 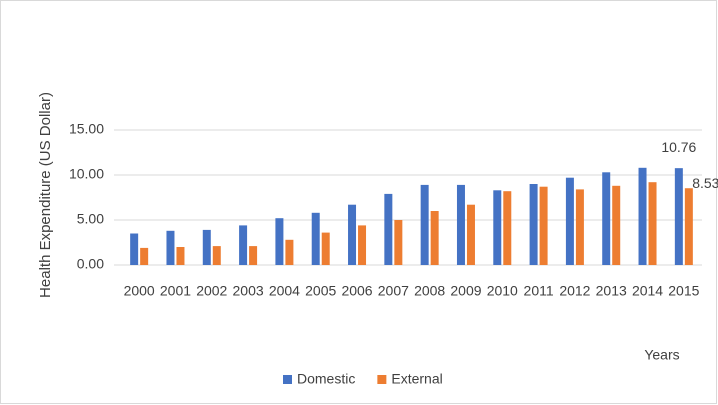 What do you see at coordinates (393, 291) in the screenshot?
I see `x-tick-label: 2007` at bounding box center [393, 291].